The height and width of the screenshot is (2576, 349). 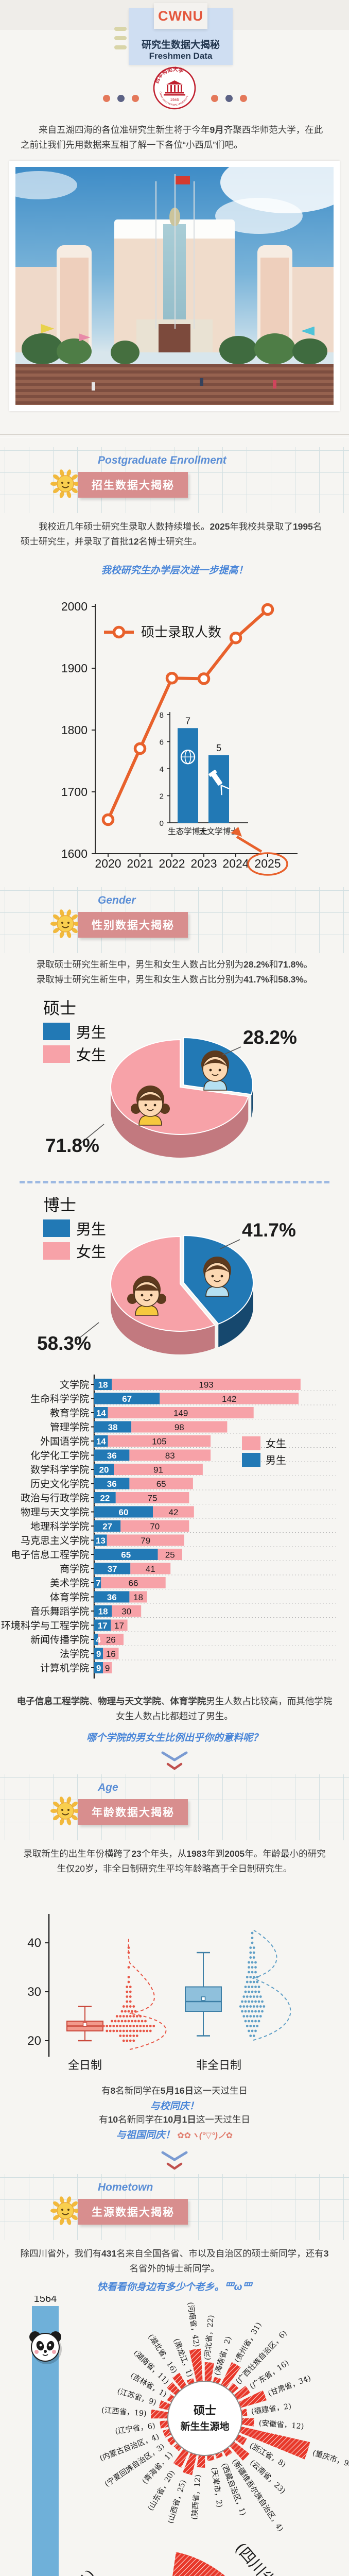 I want to click on campus-photo, so click(x=174, y=286).